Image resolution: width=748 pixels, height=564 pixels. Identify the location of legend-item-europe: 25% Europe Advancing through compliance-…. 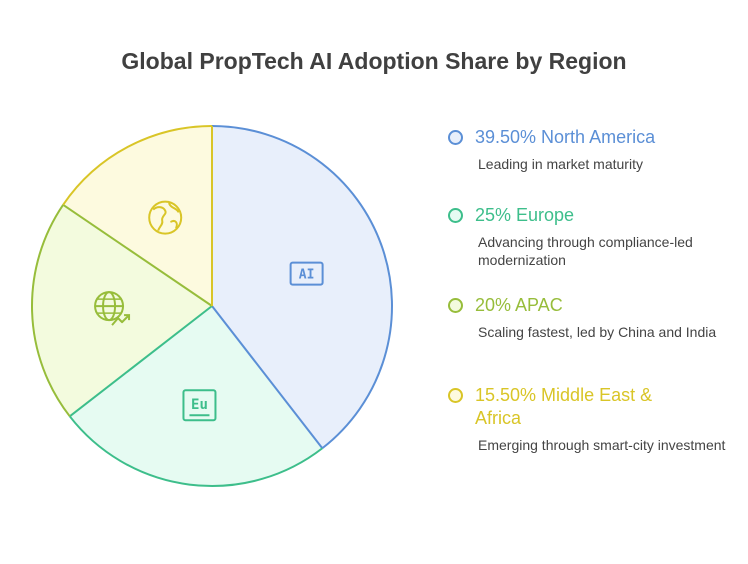
(593, 236).